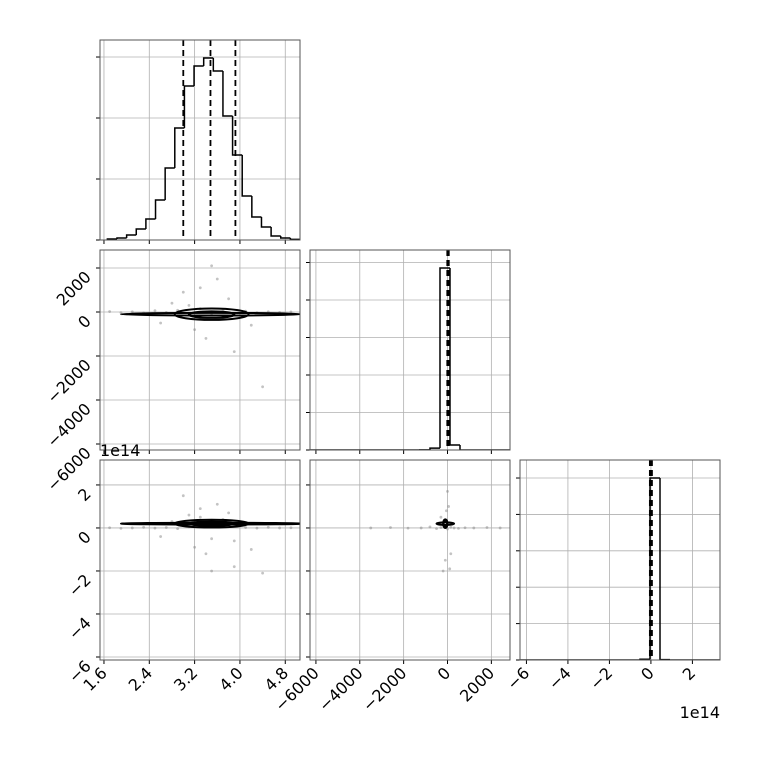 The height and width of the screenshot is (760, 760). What do you see at coordinates (80, 585) in the screenshot?
I see `y-tick-label: −2` at bounding box center [80, 585].